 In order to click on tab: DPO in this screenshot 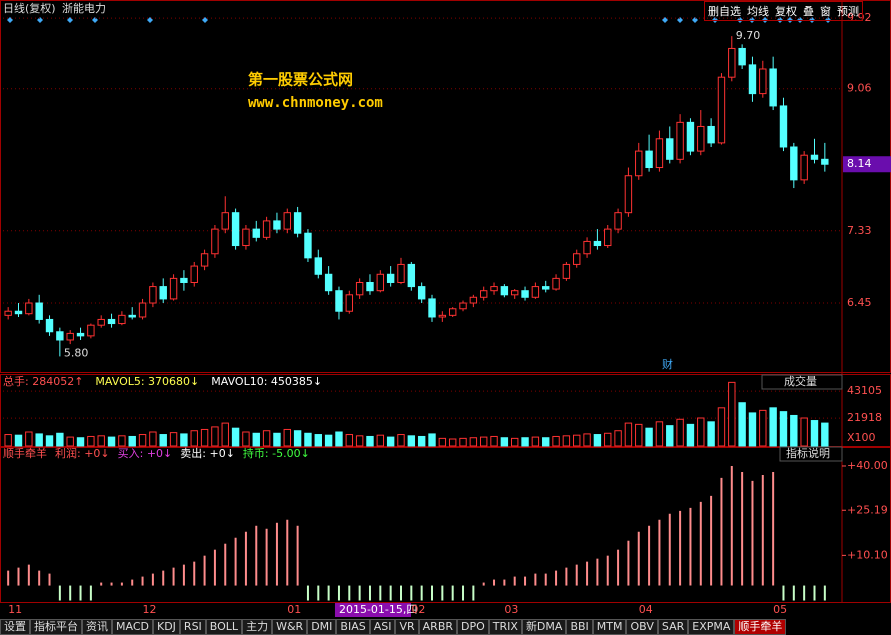, I will do `click(473, 627)`.